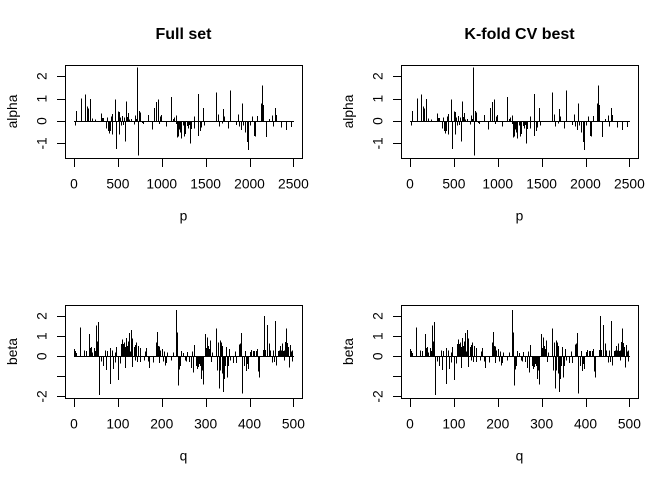  What do you see at coordinates (183, 34) in the screenshot?
I see `svg-text: Full set` at bounding box center [183, 34].